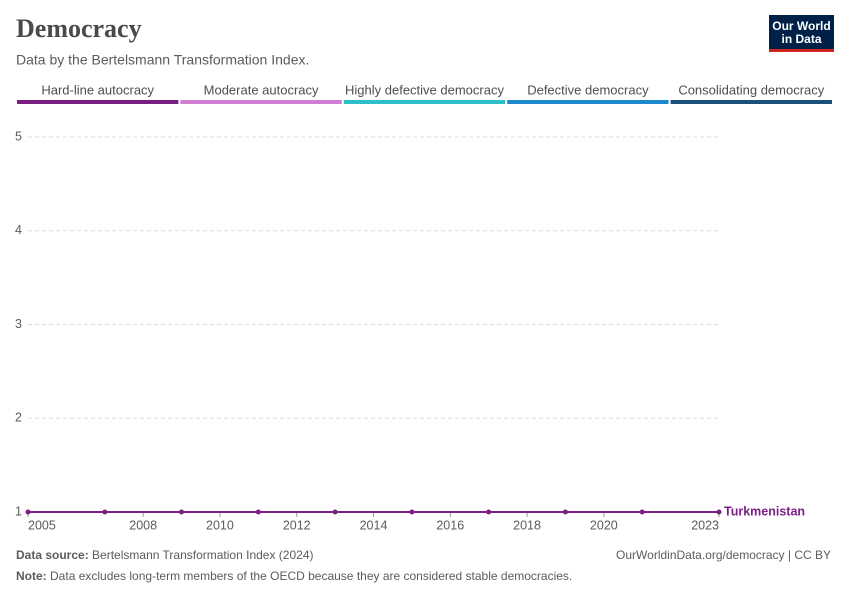  Describe the element at coordinates (52, 555) in the screenshot. I see `source-label: Data source:` at that location.